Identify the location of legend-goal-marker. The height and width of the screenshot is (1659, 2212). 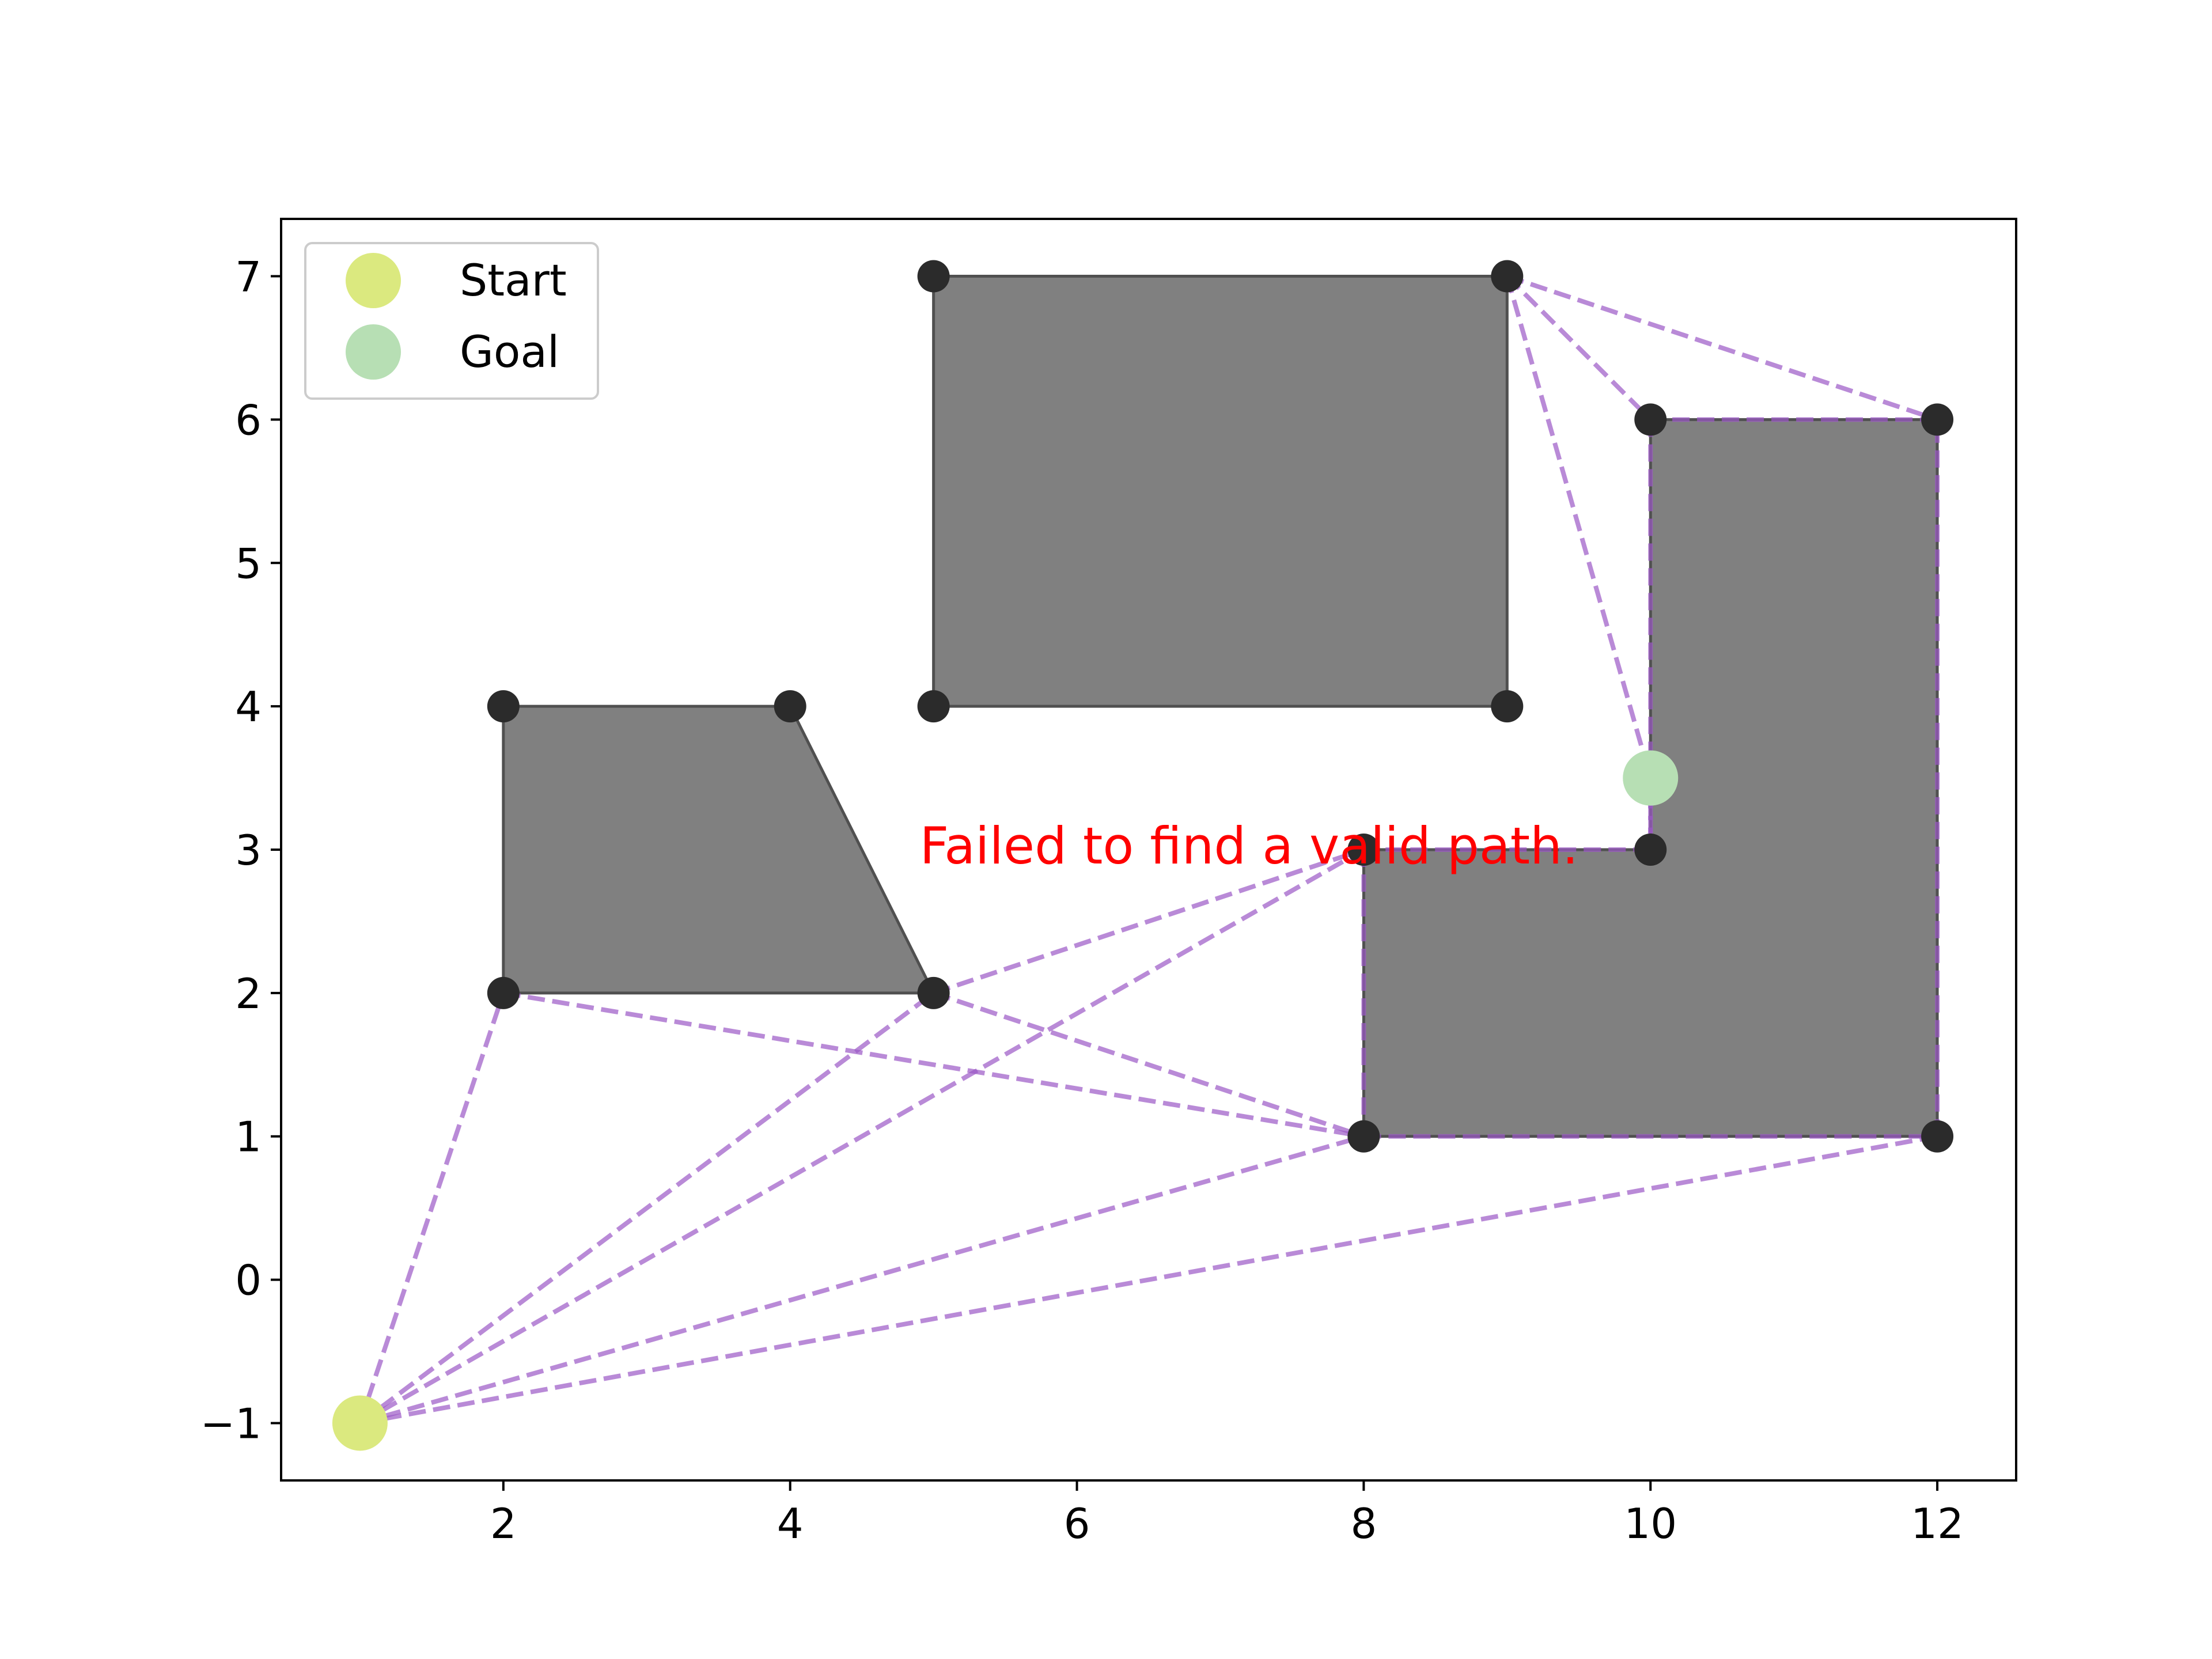
(373, 352).